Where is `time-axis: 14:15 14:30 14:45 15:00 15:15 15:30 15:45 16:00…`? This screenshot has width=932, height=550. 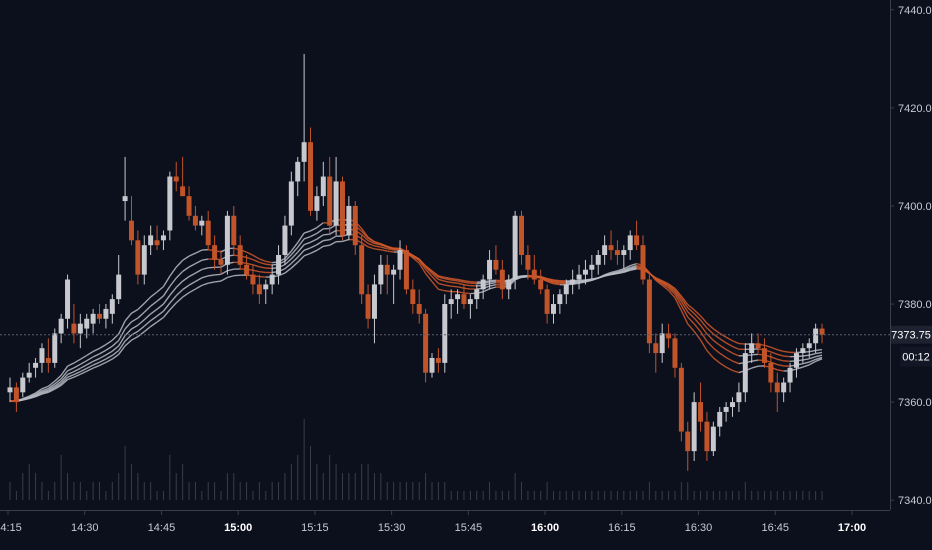 time-axis: 14:15 14:30 14:45 15:00 15:15 15:30 15:45 16:00… is located at coordinates (433, 522).